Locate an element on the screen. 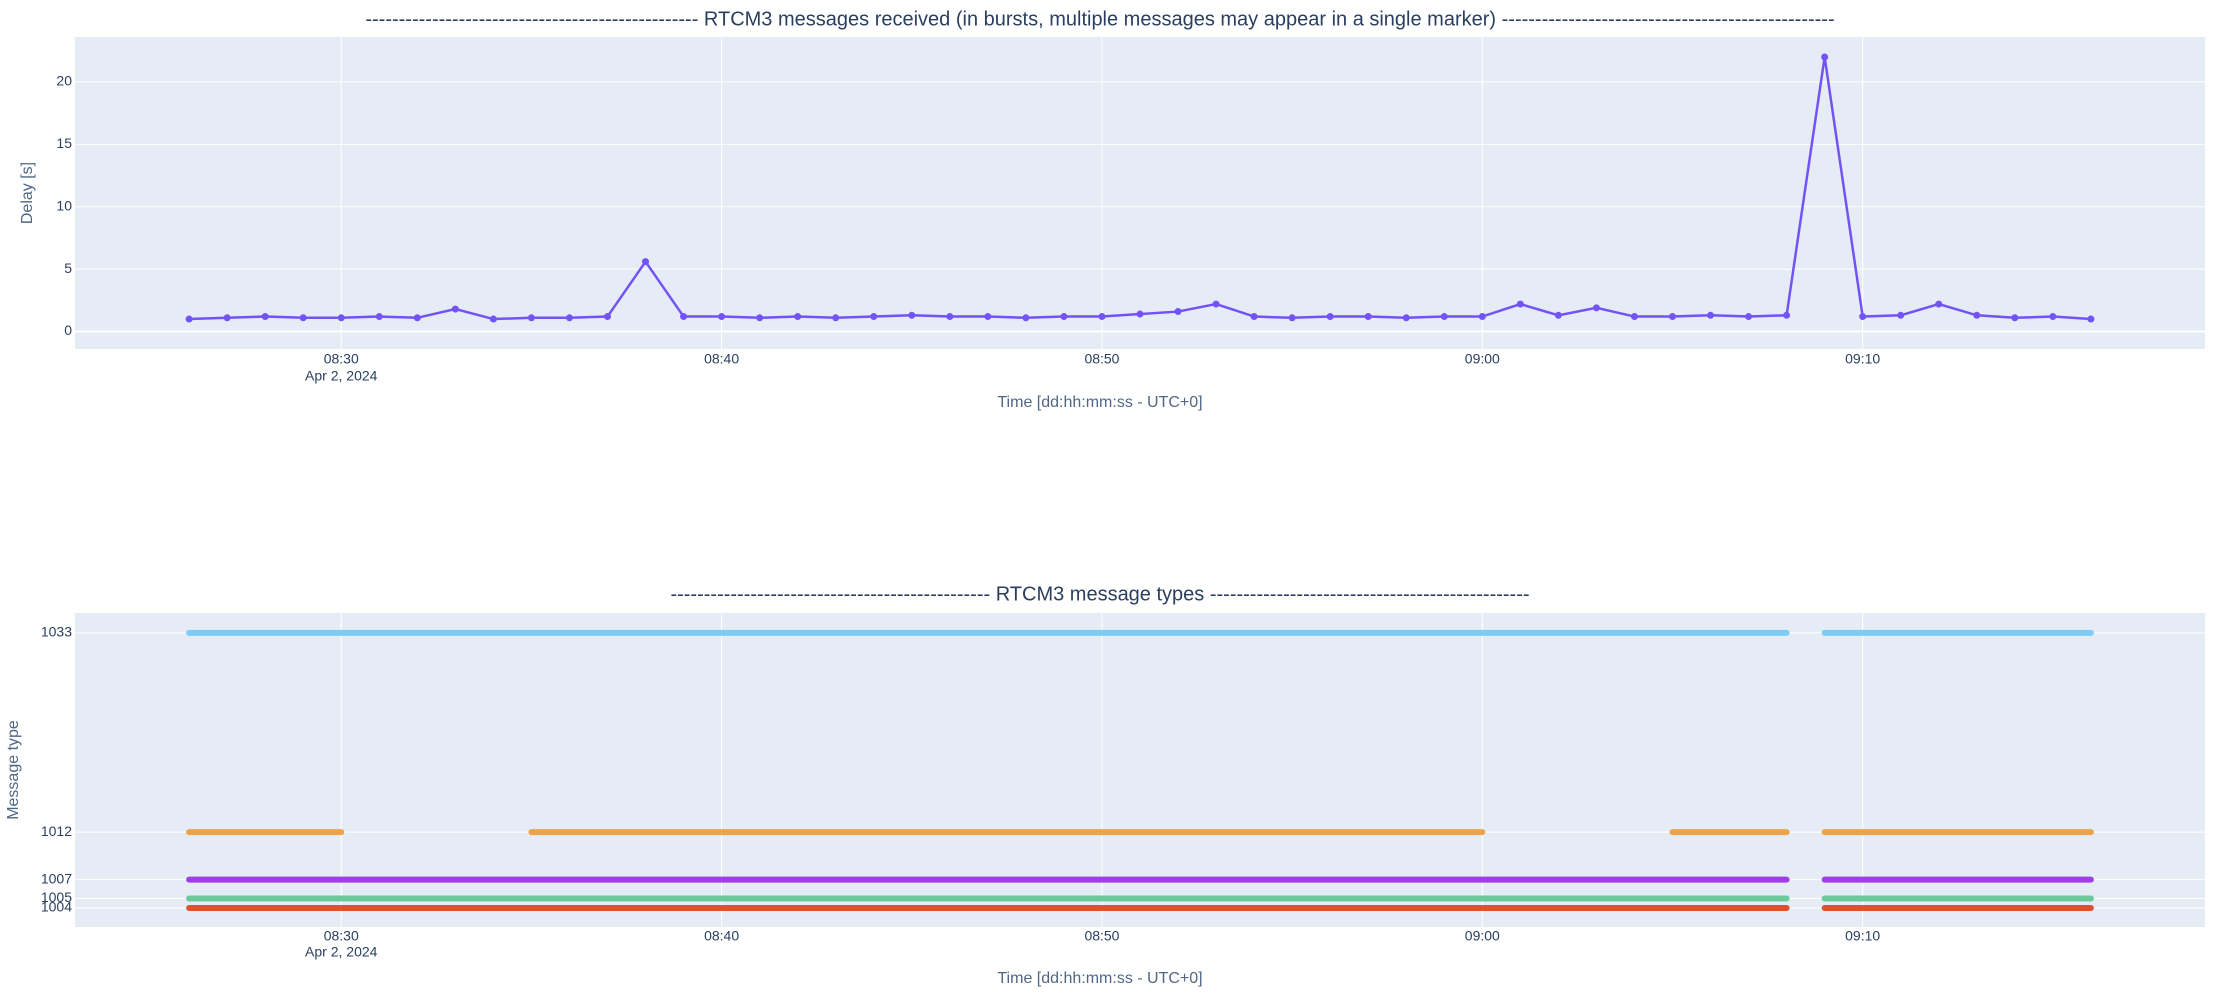  y-tick-label: 15 is located at coordinates (64, 143).